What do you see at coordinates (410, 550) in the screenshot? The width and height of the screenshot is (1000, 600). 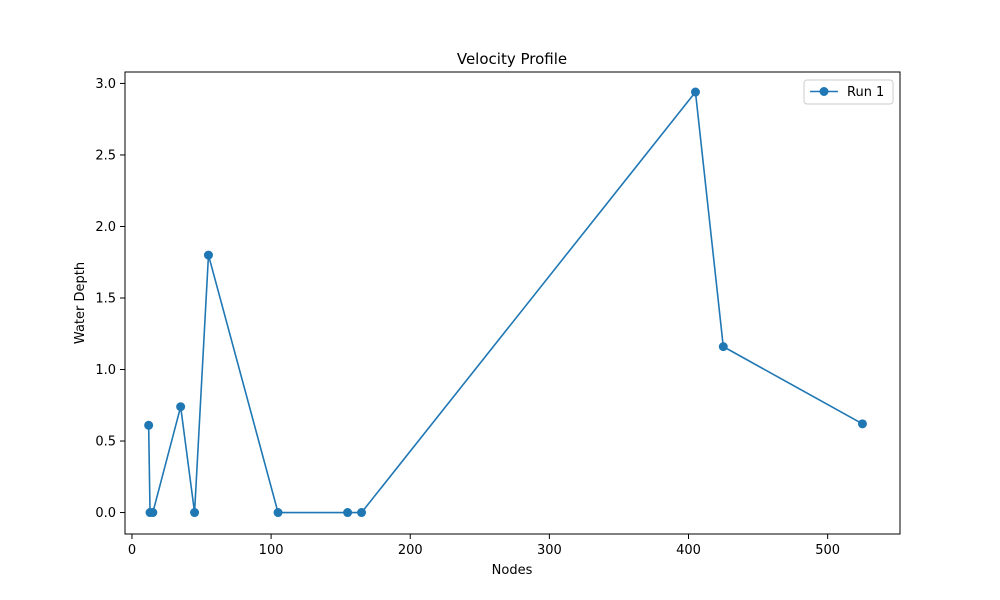 I see `x-tick-label: 200` at bounding box center [410, 550].